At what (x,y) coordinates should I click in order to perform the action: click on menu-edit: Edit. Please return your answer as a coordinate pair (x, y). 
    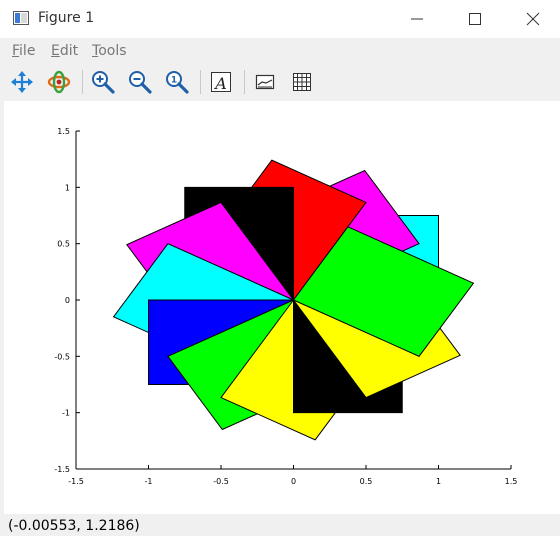
    Looking at the image, I should click on (64, 51).